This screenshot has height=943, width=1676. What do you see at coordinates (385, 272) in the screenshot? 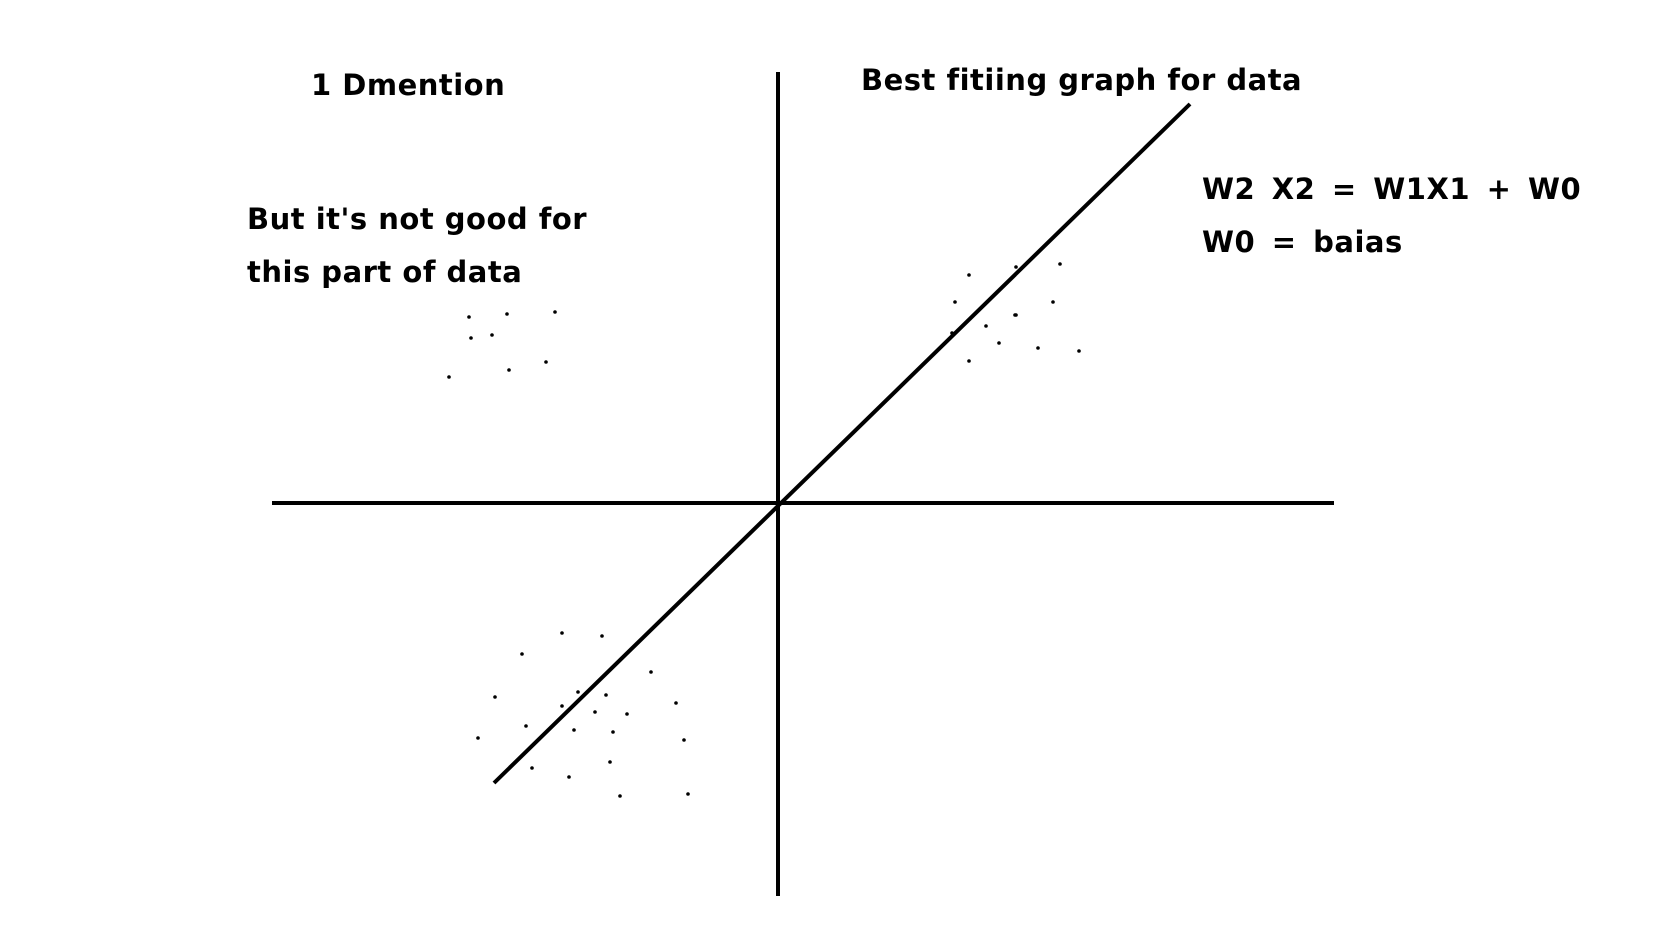
I see `note-line-2: this part of data` at bounding box center [385, 272].